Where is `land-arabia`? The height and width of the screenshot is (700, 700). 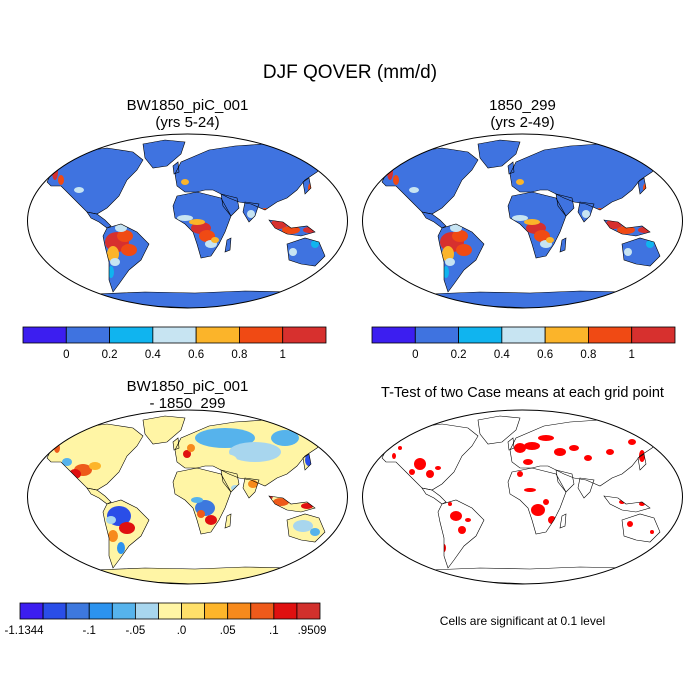
land-arabia is located at coordinates (230, 205).